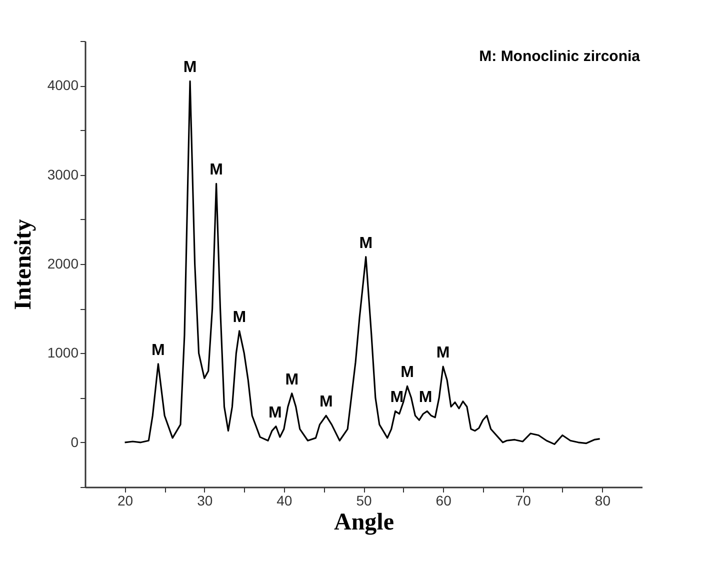  Describe the element at coordinates (63, 352) in the screenshot. I see `y-tick-label: 1000` at that location.